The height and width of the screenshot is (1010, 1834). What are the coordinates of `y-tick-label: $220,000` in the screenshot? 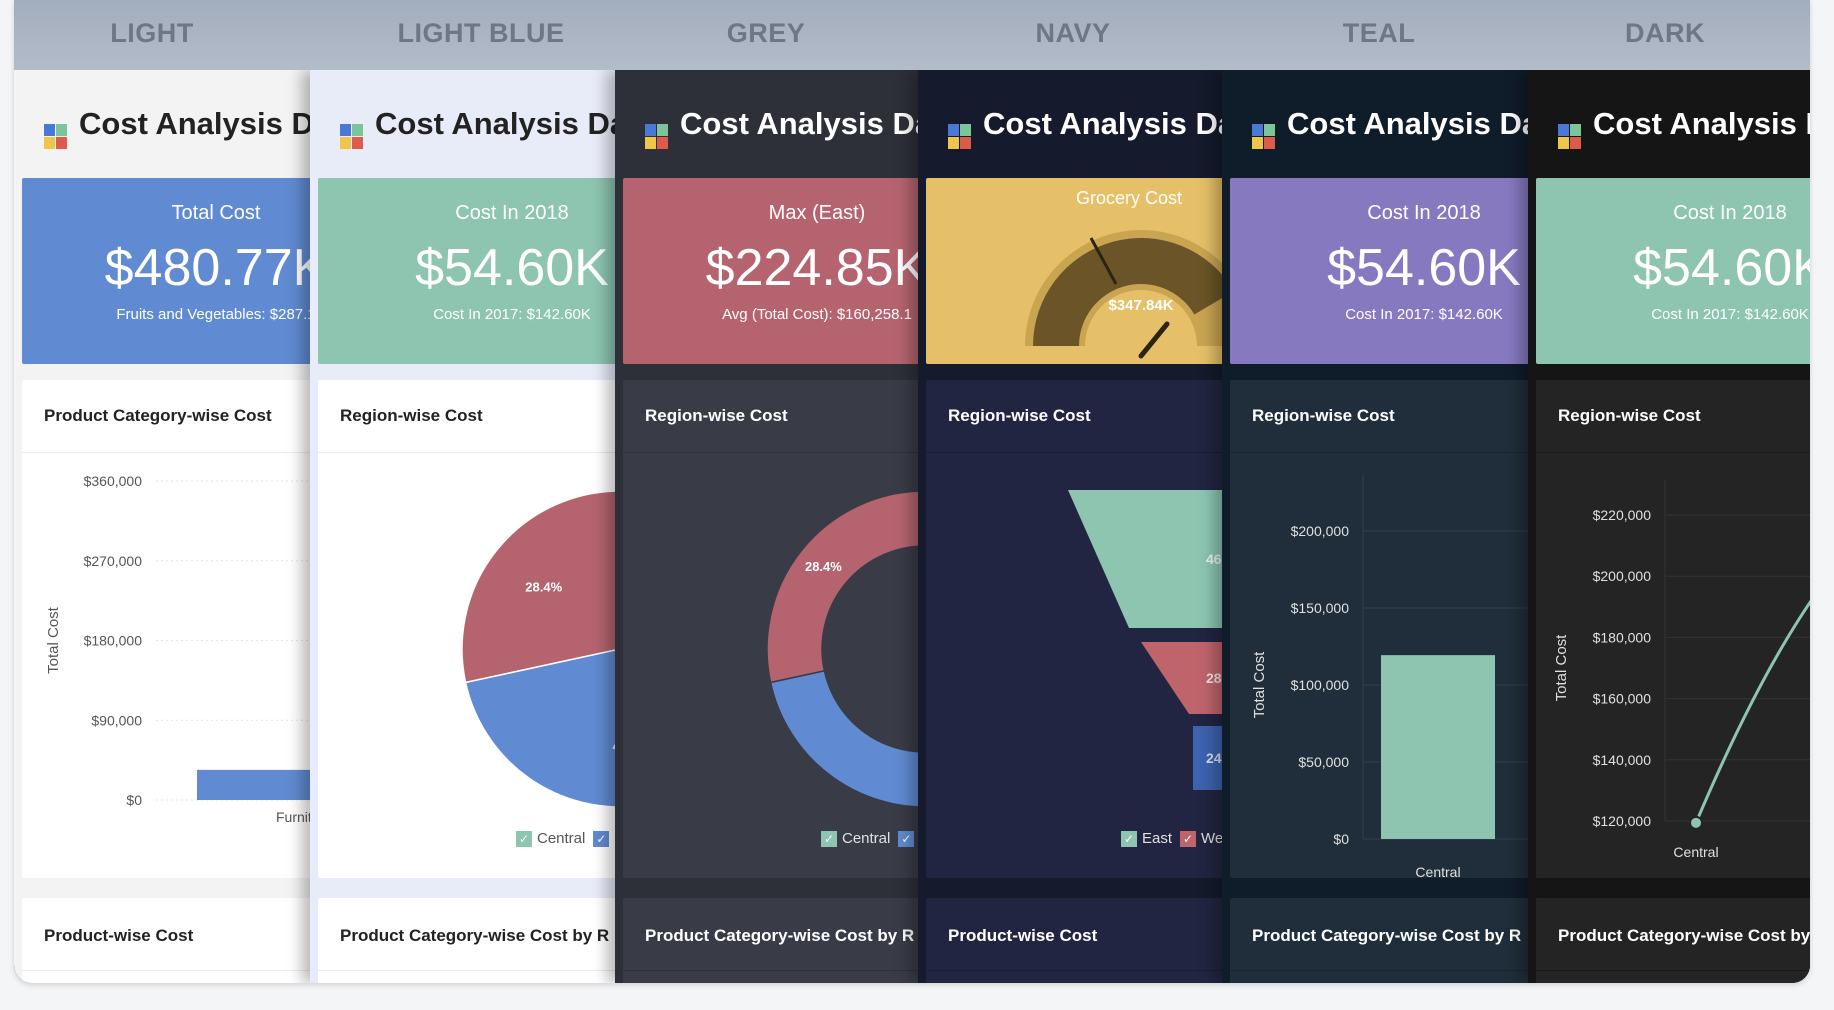 It's located at (1622, 515).